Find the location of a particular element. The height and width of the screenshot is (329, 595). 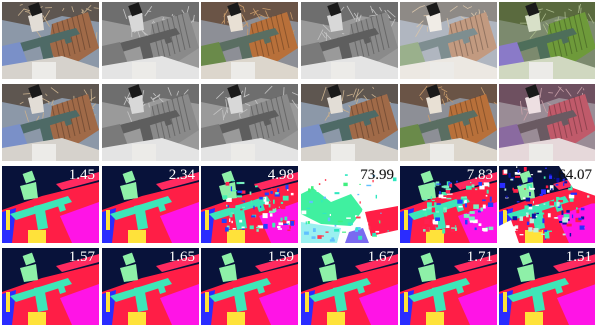

error-score-label: 64.07 is located at coordinates (575, 175).